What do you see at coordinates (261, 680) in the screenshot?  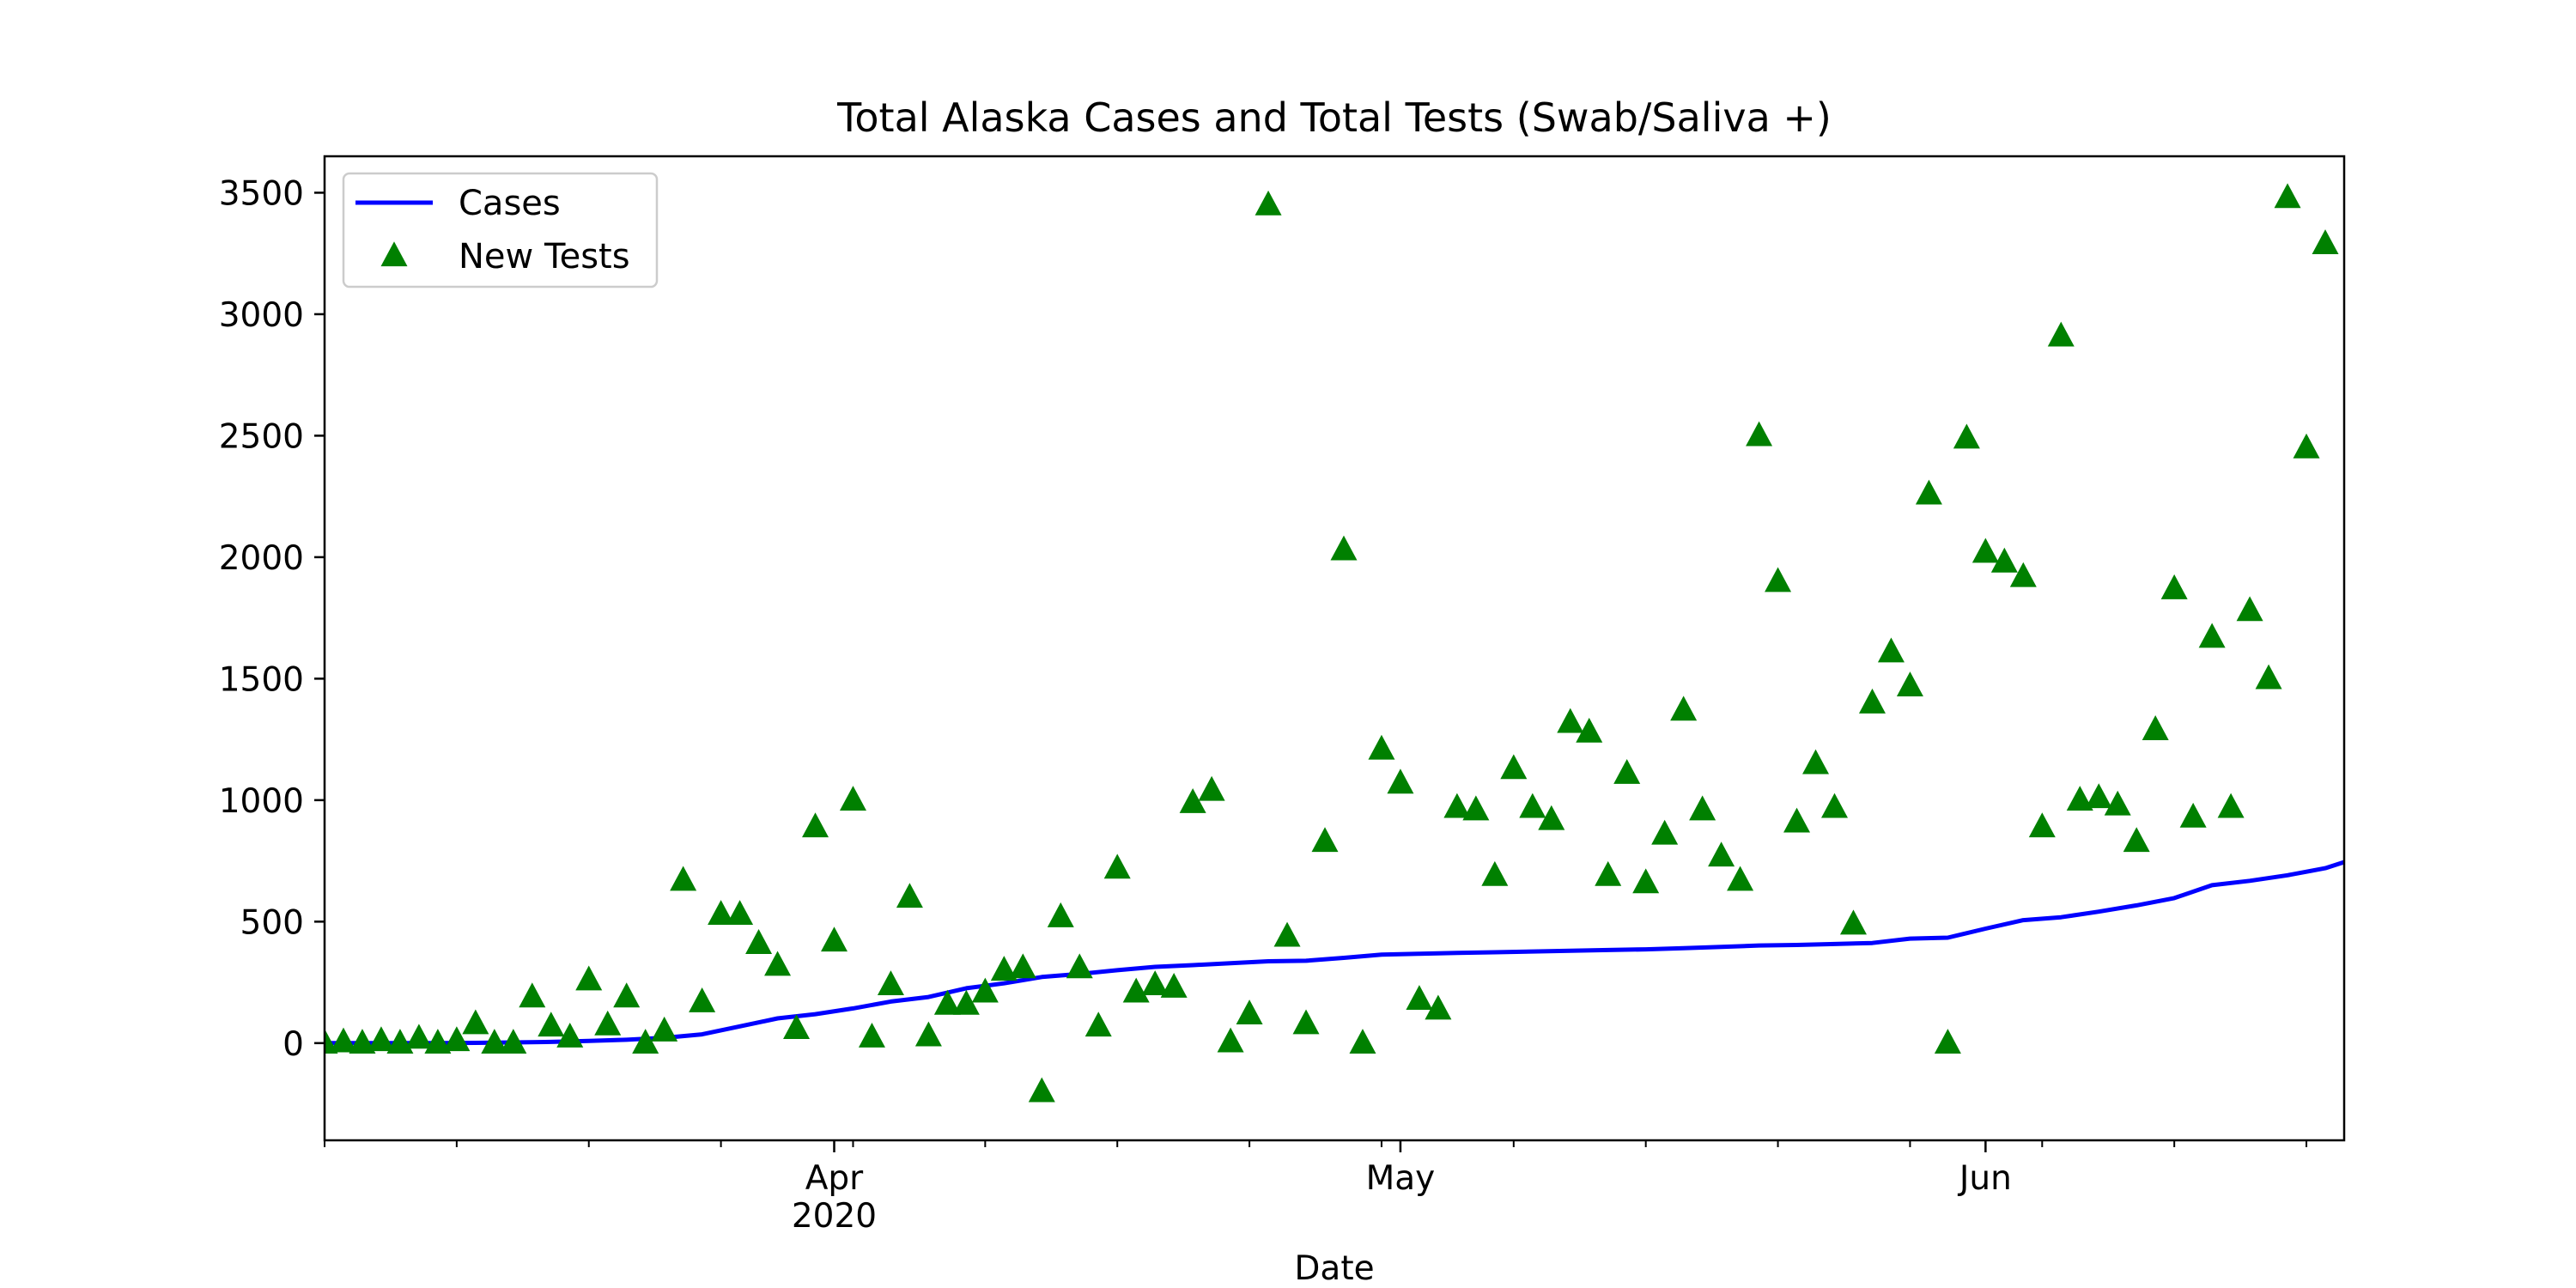 I see `y-tick-label: 1500` at bounding box center [261, 680].